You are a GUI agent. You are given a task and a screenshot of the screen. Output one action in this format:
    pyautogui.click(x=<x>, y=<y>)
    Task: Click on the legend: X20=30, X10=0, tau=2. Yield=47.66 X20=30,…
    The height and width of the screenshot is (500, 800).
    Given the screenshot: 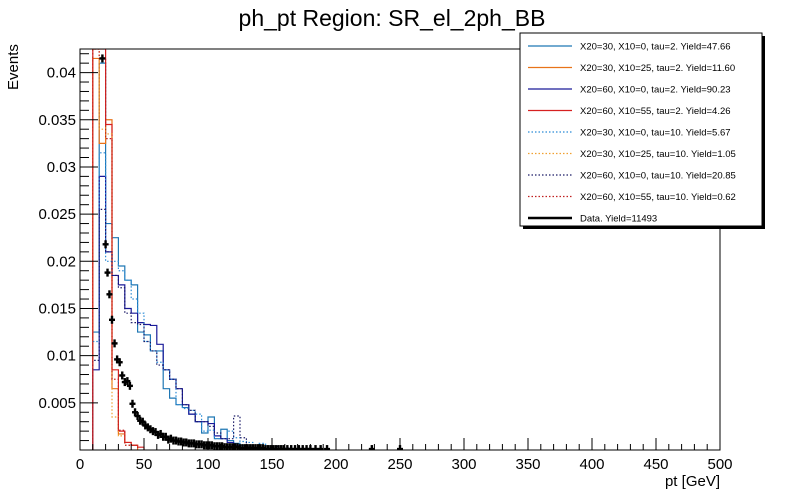 What is the action you would take?
    pyautogui.click(x=642, y=130)
    